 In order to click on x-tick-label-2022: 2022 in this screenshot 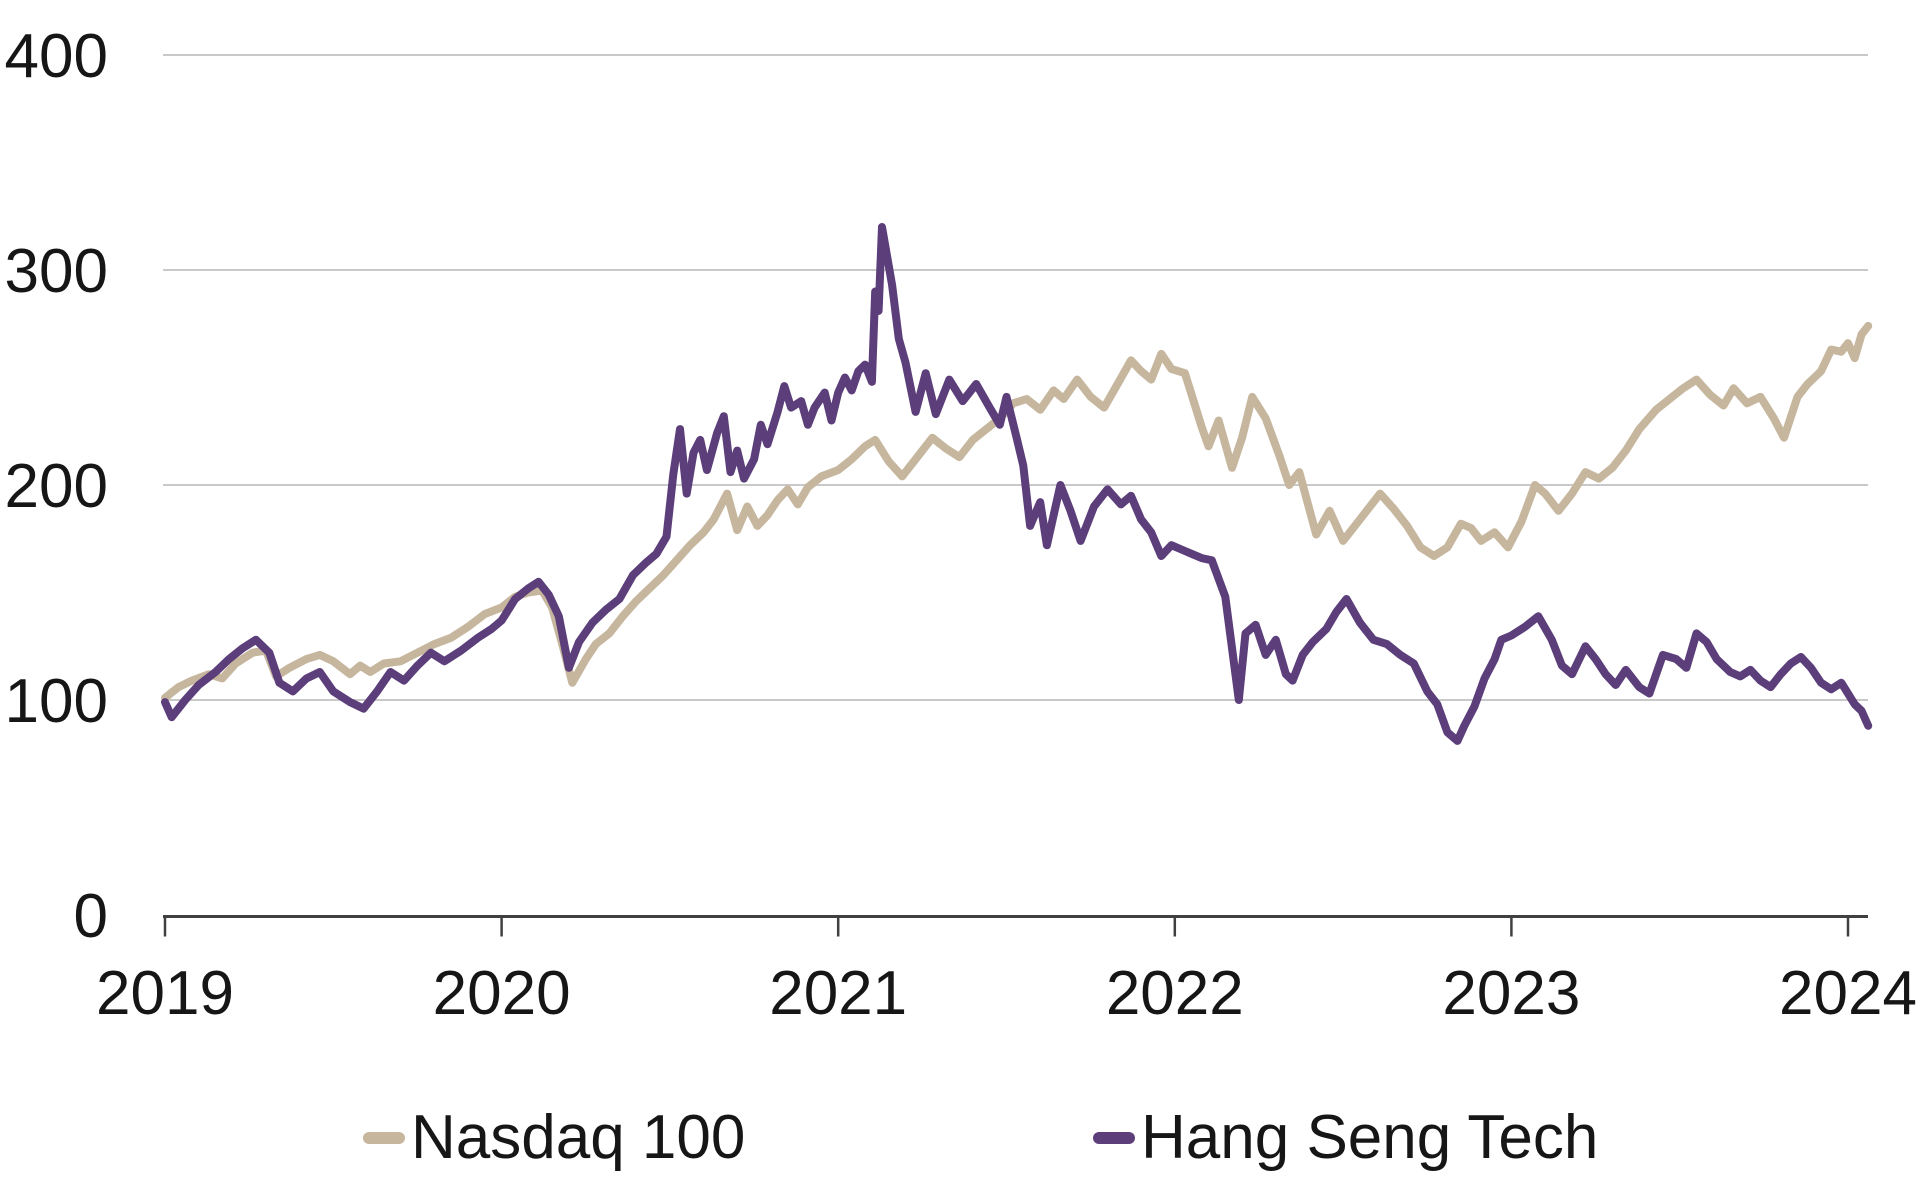, I will do `click(1175, 993)`.